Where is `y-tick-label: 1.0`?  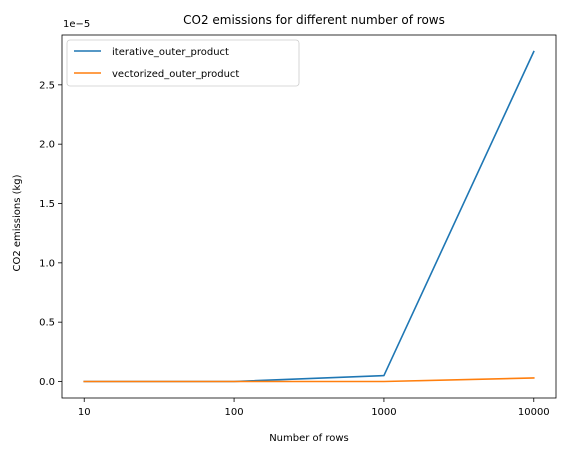 y-tick-label: 1.0 is located at coordinates (47, 263).